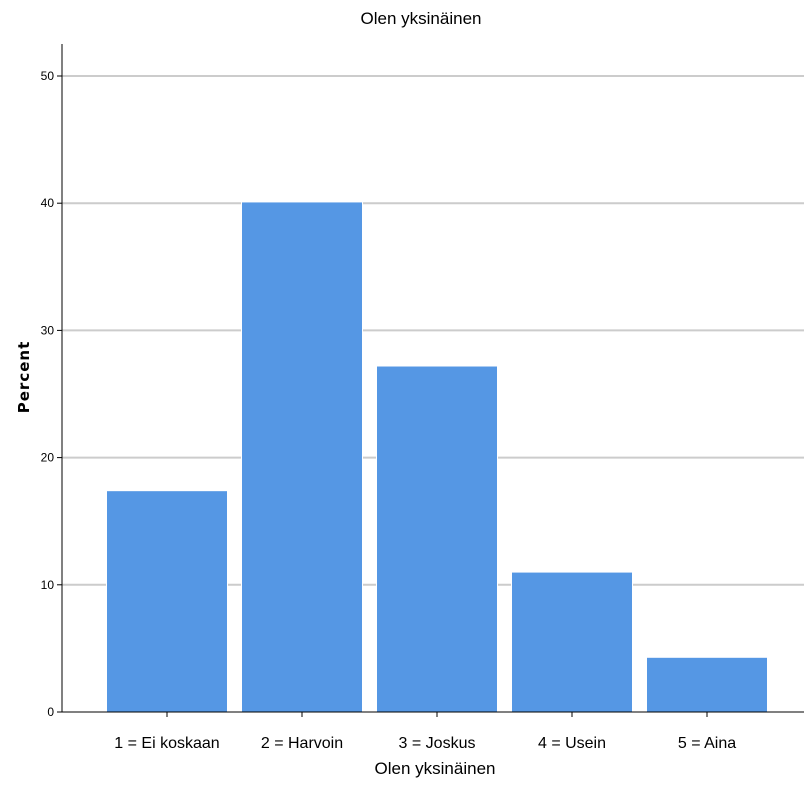 The image size is (804, 807). What do you see at coordinates (302, 743) in the screenshot?
I see `x-tick-label: 2 = Harvoin` at bounding box center [302, 743].